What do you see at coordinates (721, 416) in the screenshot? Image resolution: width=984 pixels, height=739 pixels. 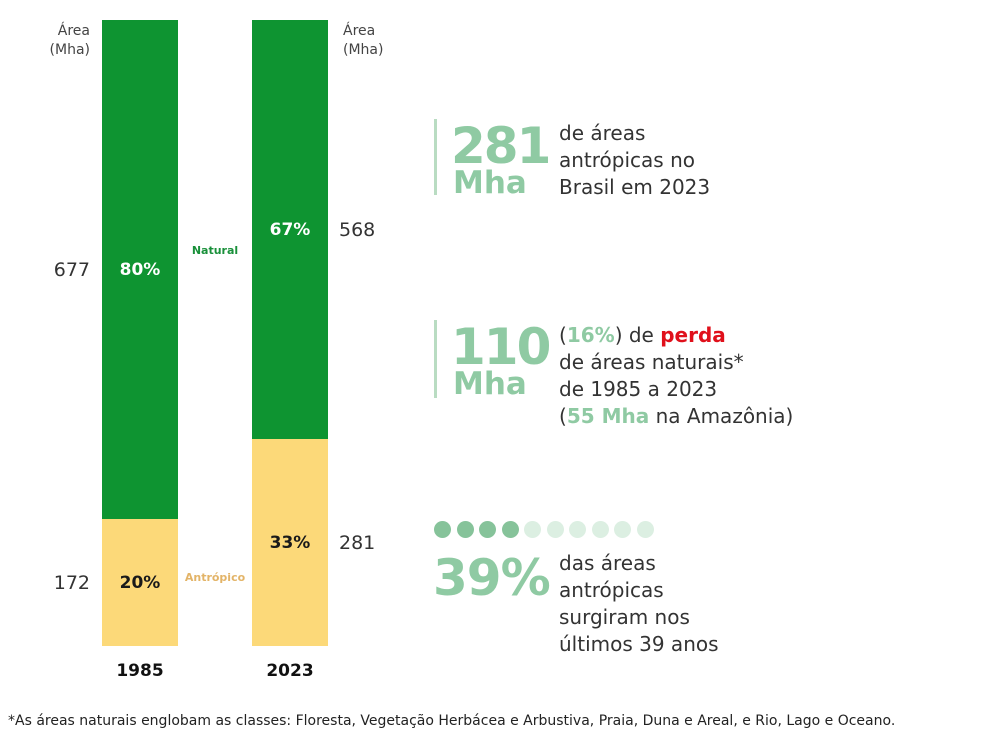 I see `amazon-text: na Amazônia)` at bounding box center [721, 416].